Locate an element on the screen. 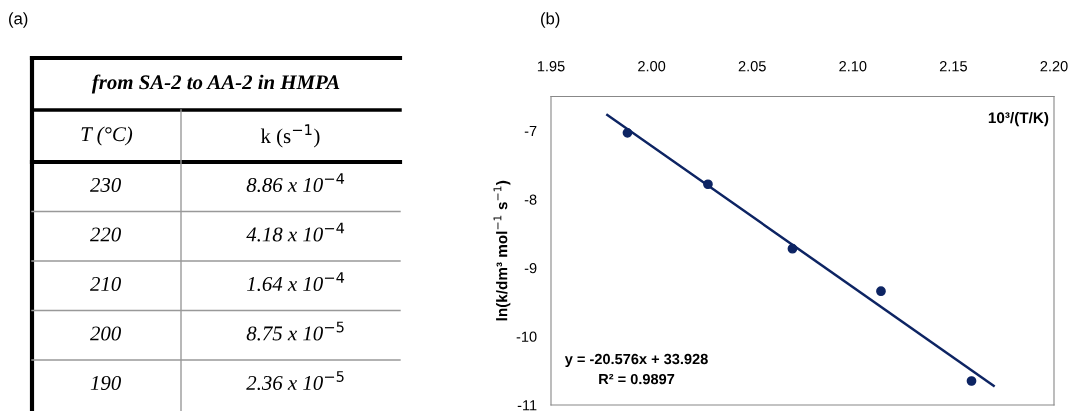  text: 230 8.86 x 10 is located at coordinates (206, 185).